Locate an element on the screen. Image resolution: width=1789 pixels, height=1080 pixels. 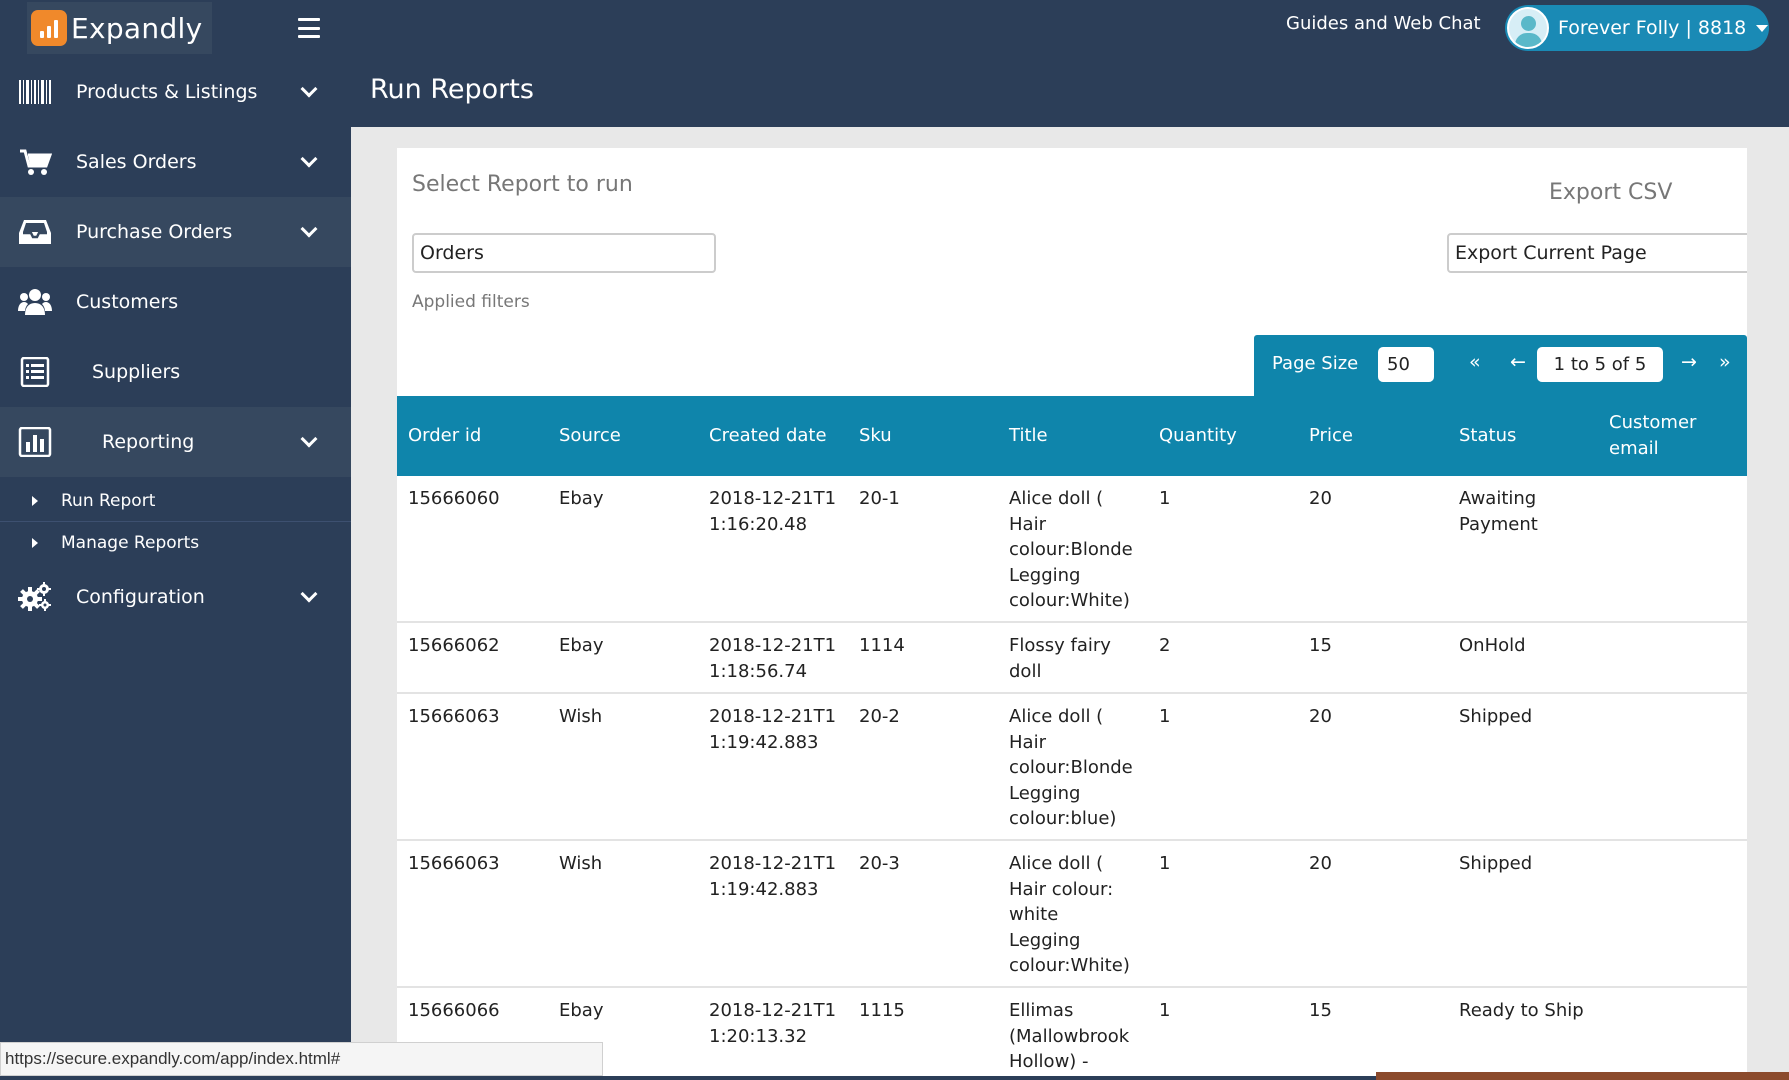
sidebar-item-label: Configuration is located at coordinates (140, 597).